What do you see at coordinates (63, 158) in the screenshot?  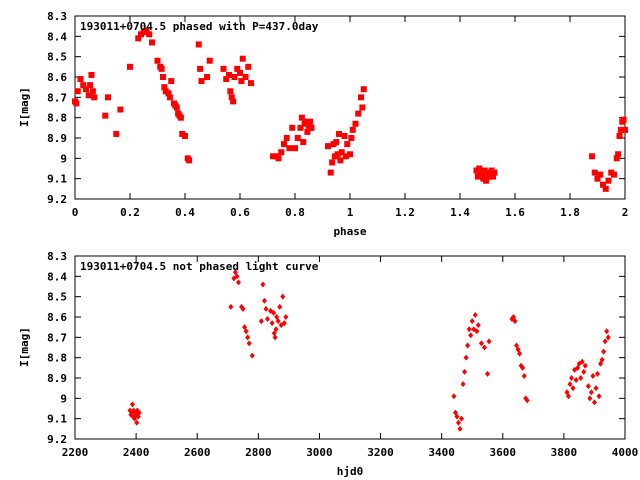 I see `phased-y-tick-label: 9` at bounding box center [63, 158].